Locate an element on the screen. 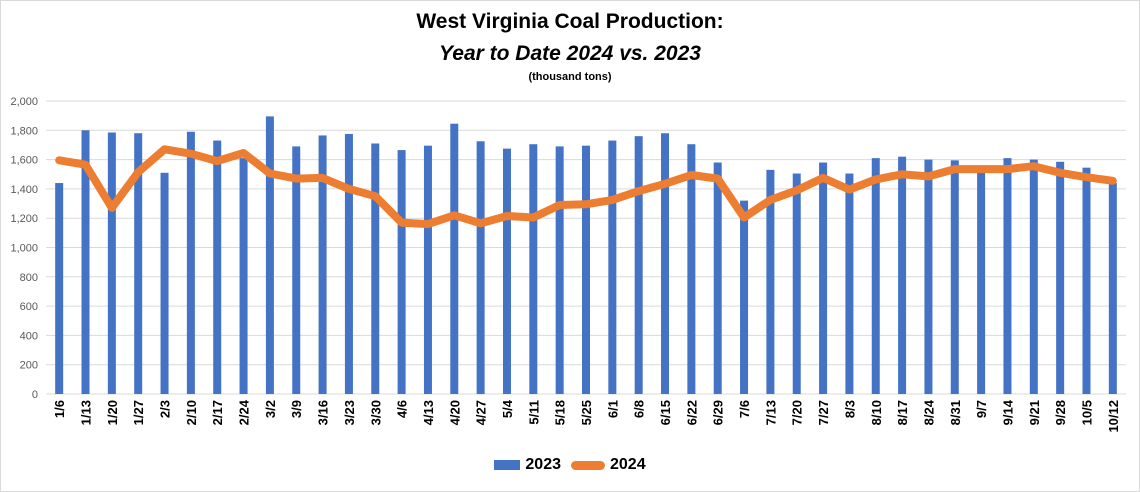 This screenshot has width=1140, height=492. x-tick-label: 8/3 is located at coordinates (849, 409).